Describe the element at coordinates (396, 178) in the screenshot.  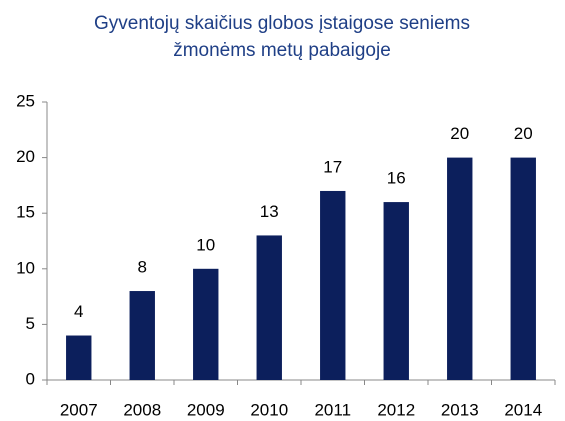
I see `data-label: 16` at that location.